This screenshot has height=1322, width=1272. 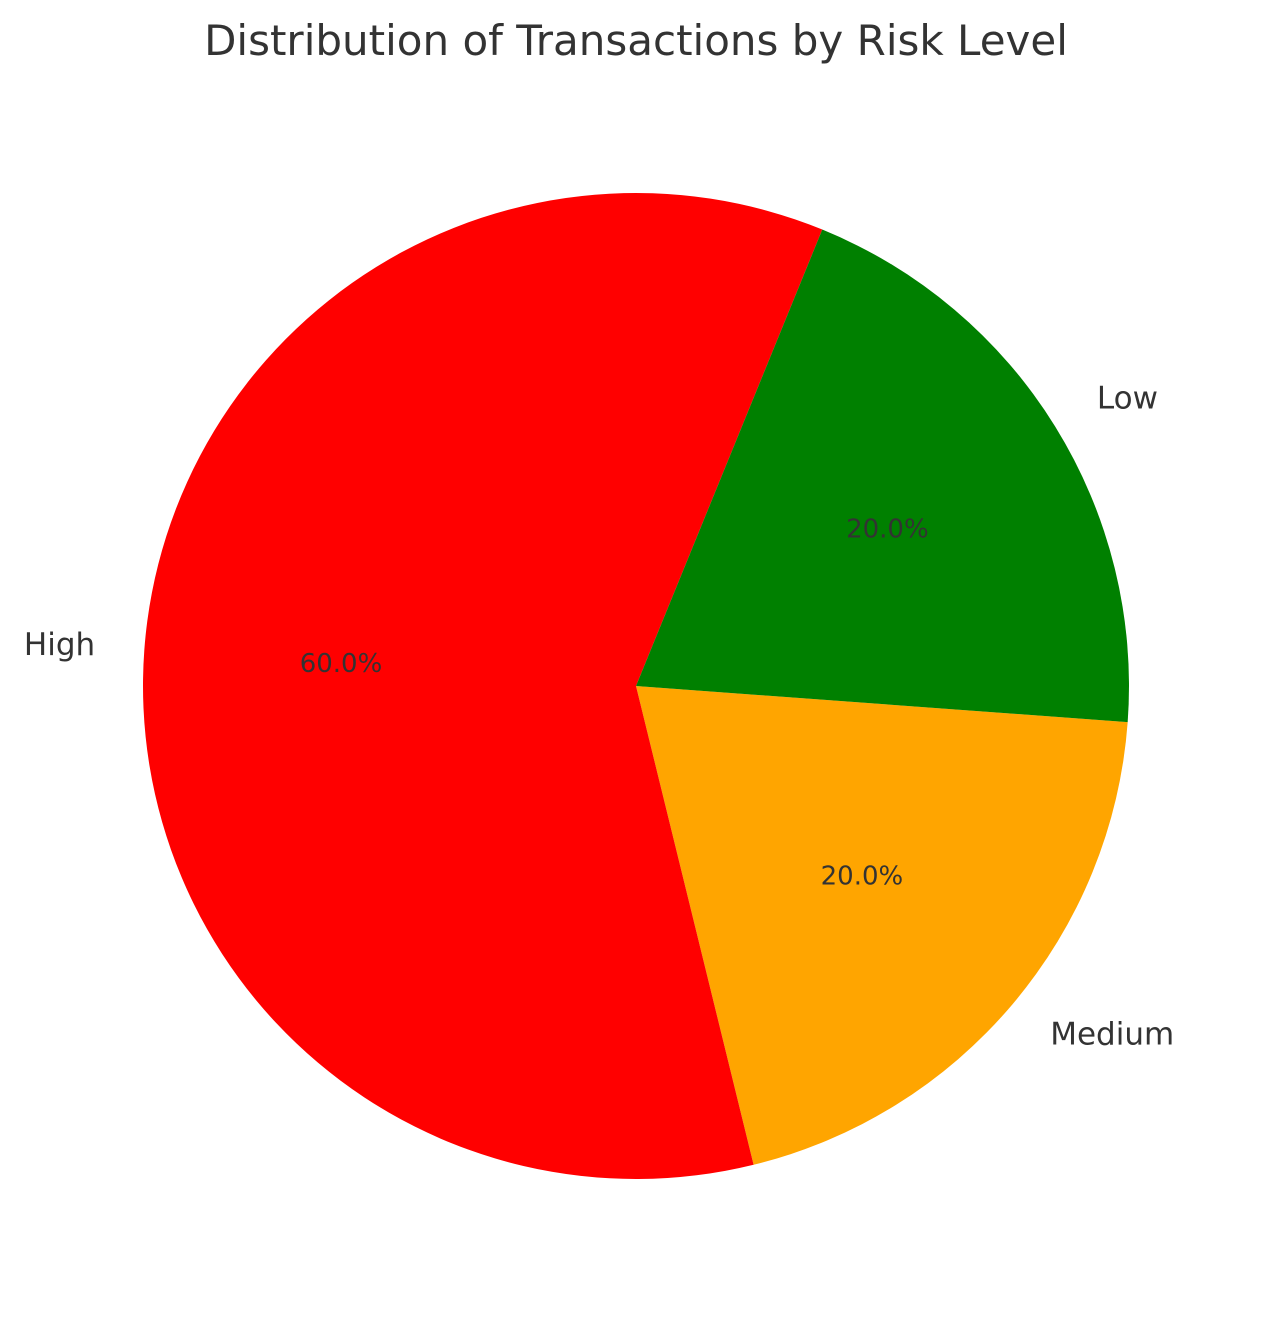 I want to click on percent-label-medium: 20.0%, so click(x=862, y=876).